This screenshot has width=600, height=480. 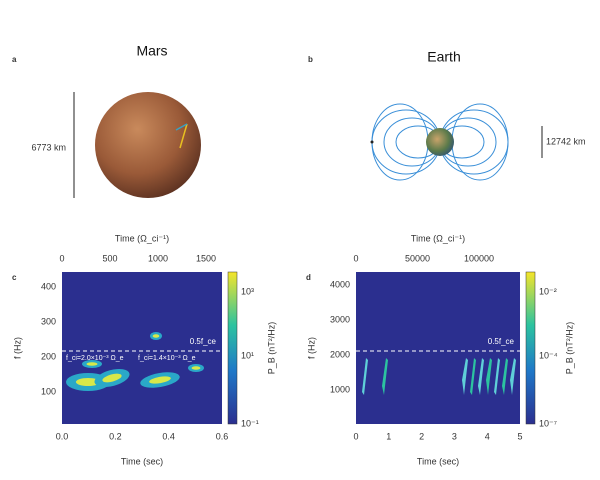 I want to click on colorbar-tick-label: 10⁻², so click(x=548, y=292).